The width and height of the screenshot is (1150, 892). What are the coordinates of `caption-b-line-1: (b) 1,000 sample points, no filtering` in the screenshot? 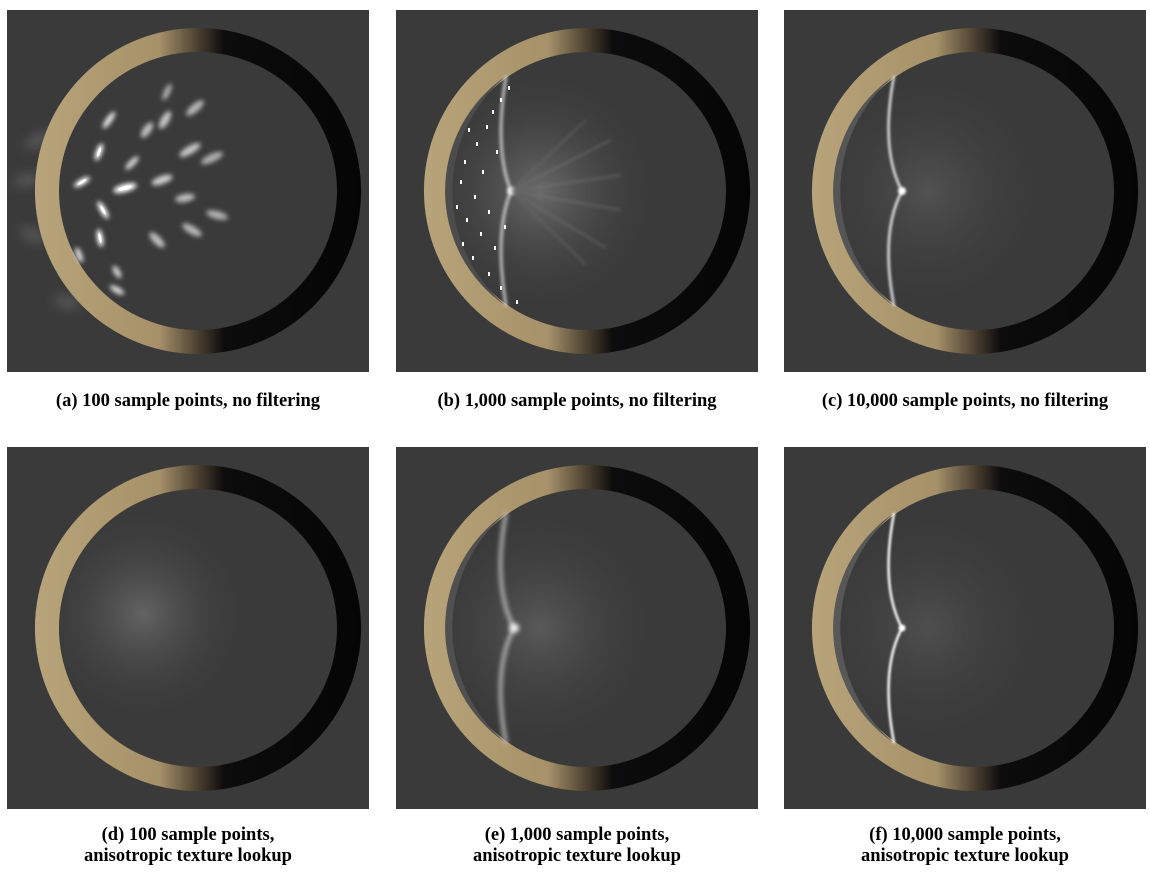 It's located at (577, 401).